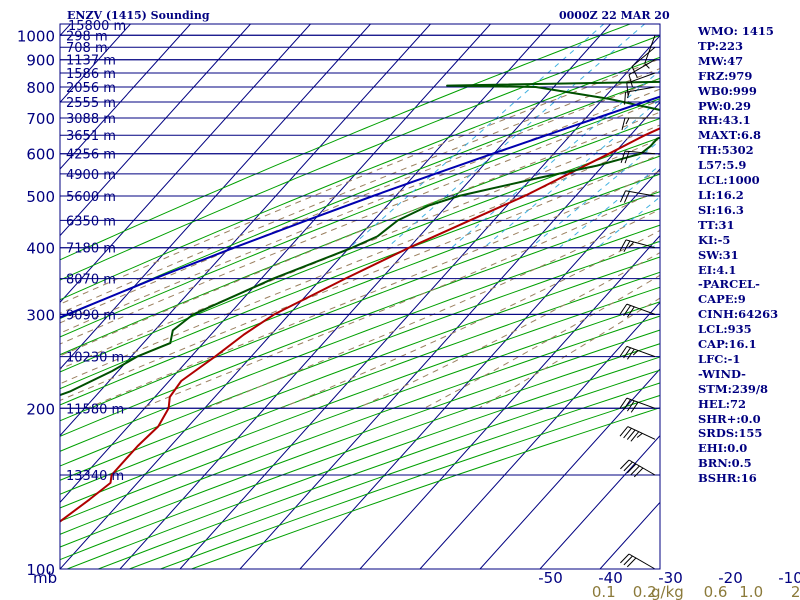 The height and width of the screenshot is (600, 800). What do you see at coordinates (550, 578) in the screenshot?
I see `temperature-tick-label: -50` at bounding box center [550, 578].